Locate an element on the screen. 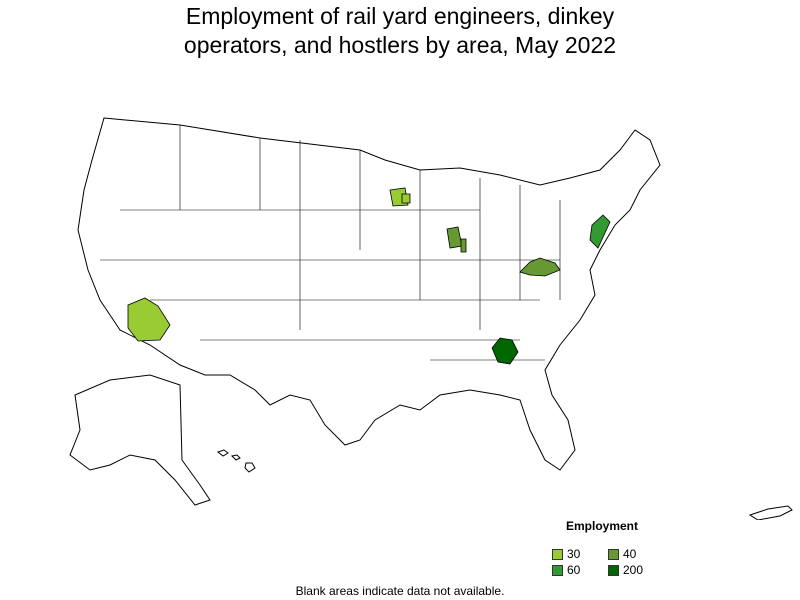 This screenshot has height=600, width=800. legend-label-30: 30 is located at coordinates (574, 554).